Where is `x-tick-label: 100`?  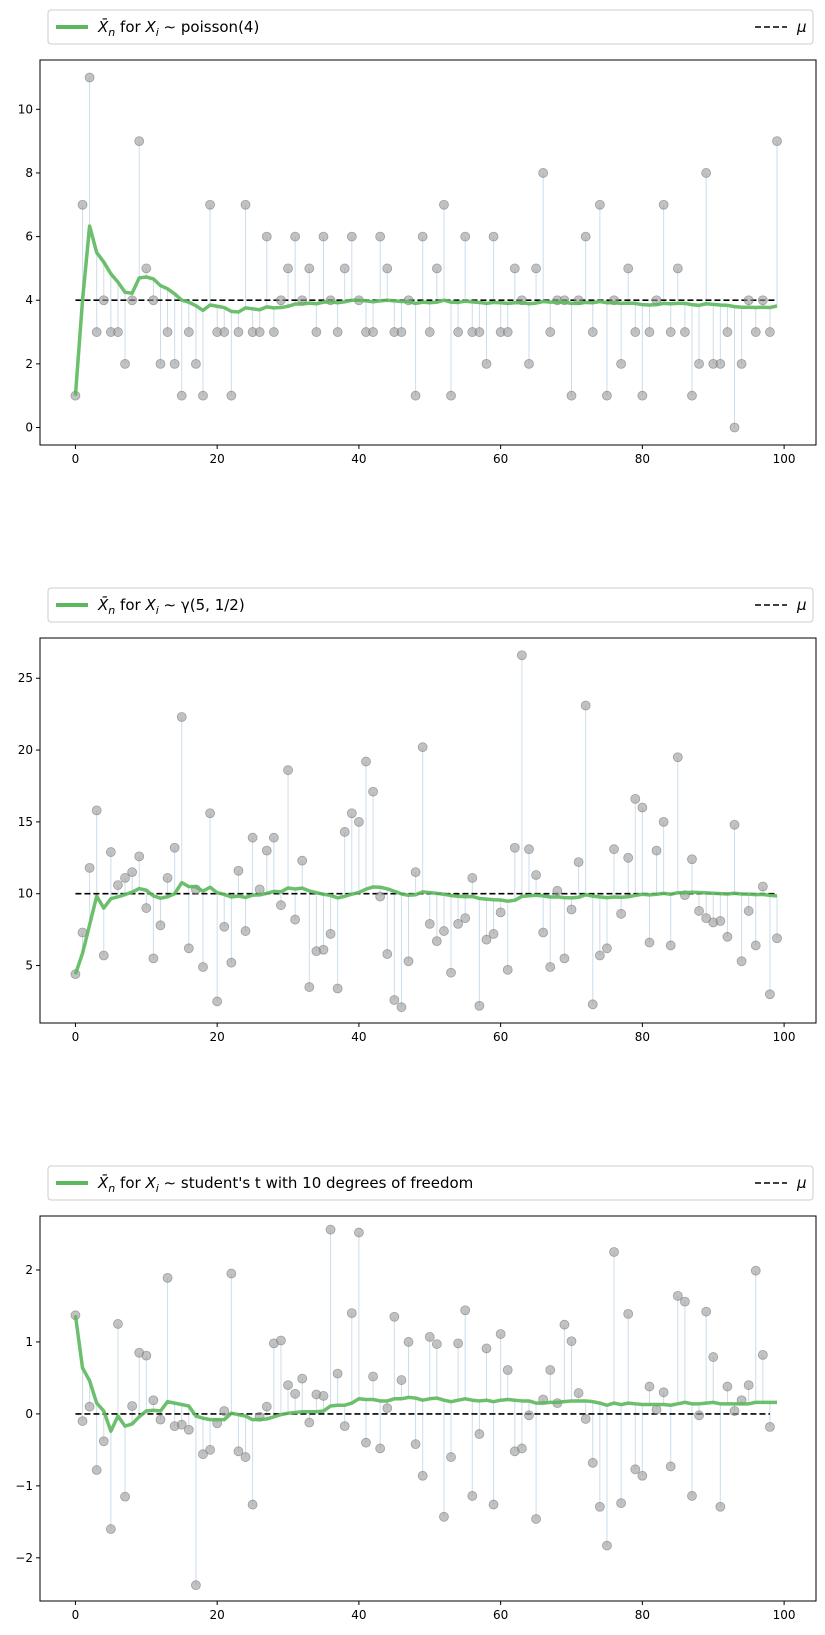 x-tick-label: 100 is located at coordinates (784, 1037).